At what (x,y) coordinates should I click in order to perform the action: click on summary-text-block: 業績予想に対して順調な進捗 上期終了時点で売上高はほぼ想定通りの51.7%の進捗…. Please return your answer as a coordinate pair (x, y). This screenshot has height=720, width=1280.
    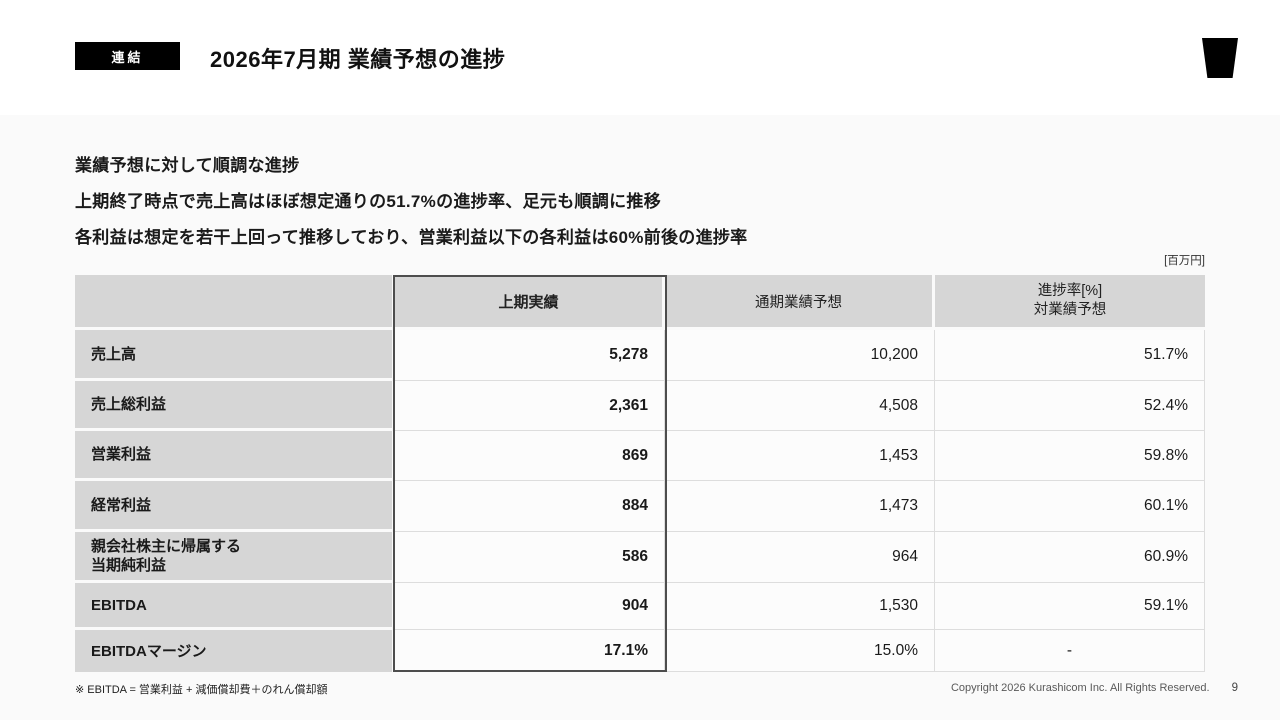
    Looking at the image, I should click on (411, 202).